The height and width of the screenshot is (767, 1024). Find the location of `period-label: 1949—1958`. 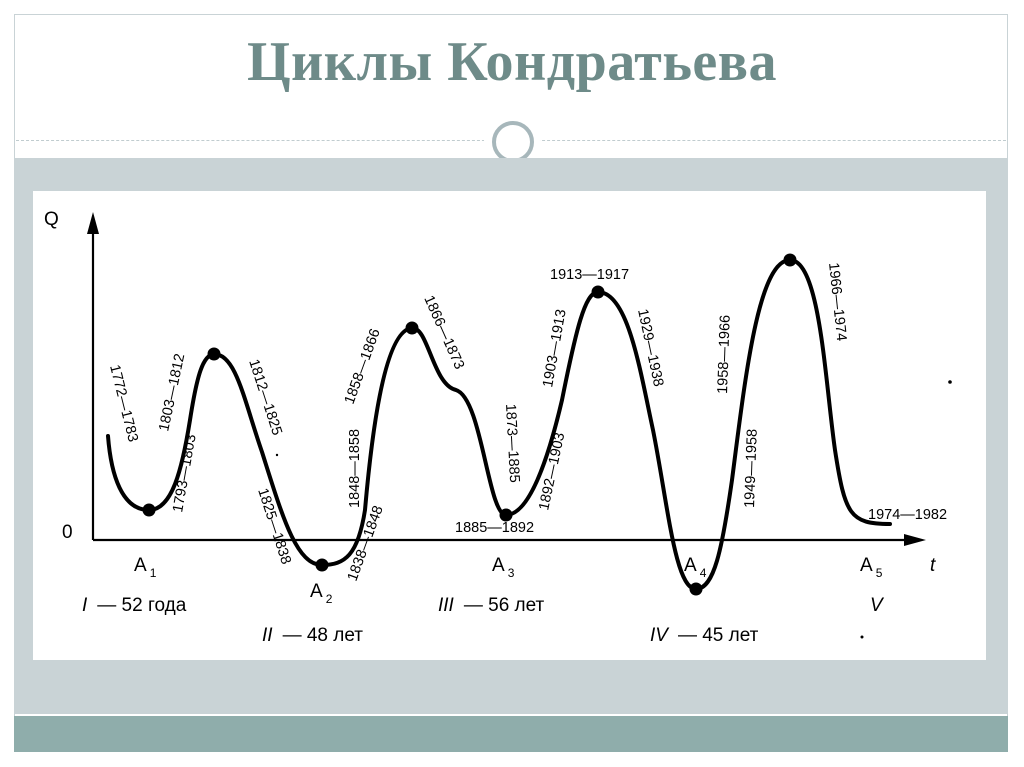

period-label: 1949—1958 is located at coordinates (751, 469).